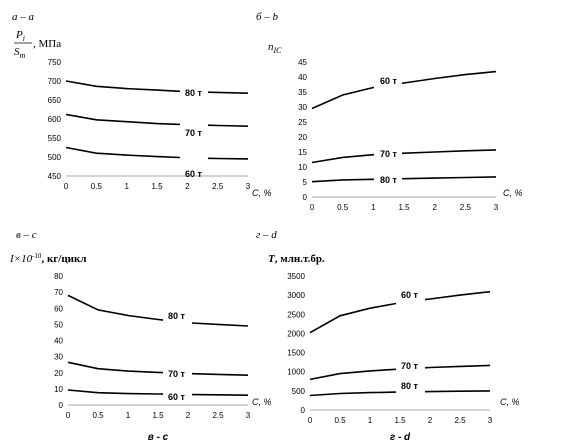 The height and width of the screenshot is (446, 562). What do you see at coordinates (272, 259) in the screenshot?
I see `y-label-main: T` at bounding box center [272, 259].